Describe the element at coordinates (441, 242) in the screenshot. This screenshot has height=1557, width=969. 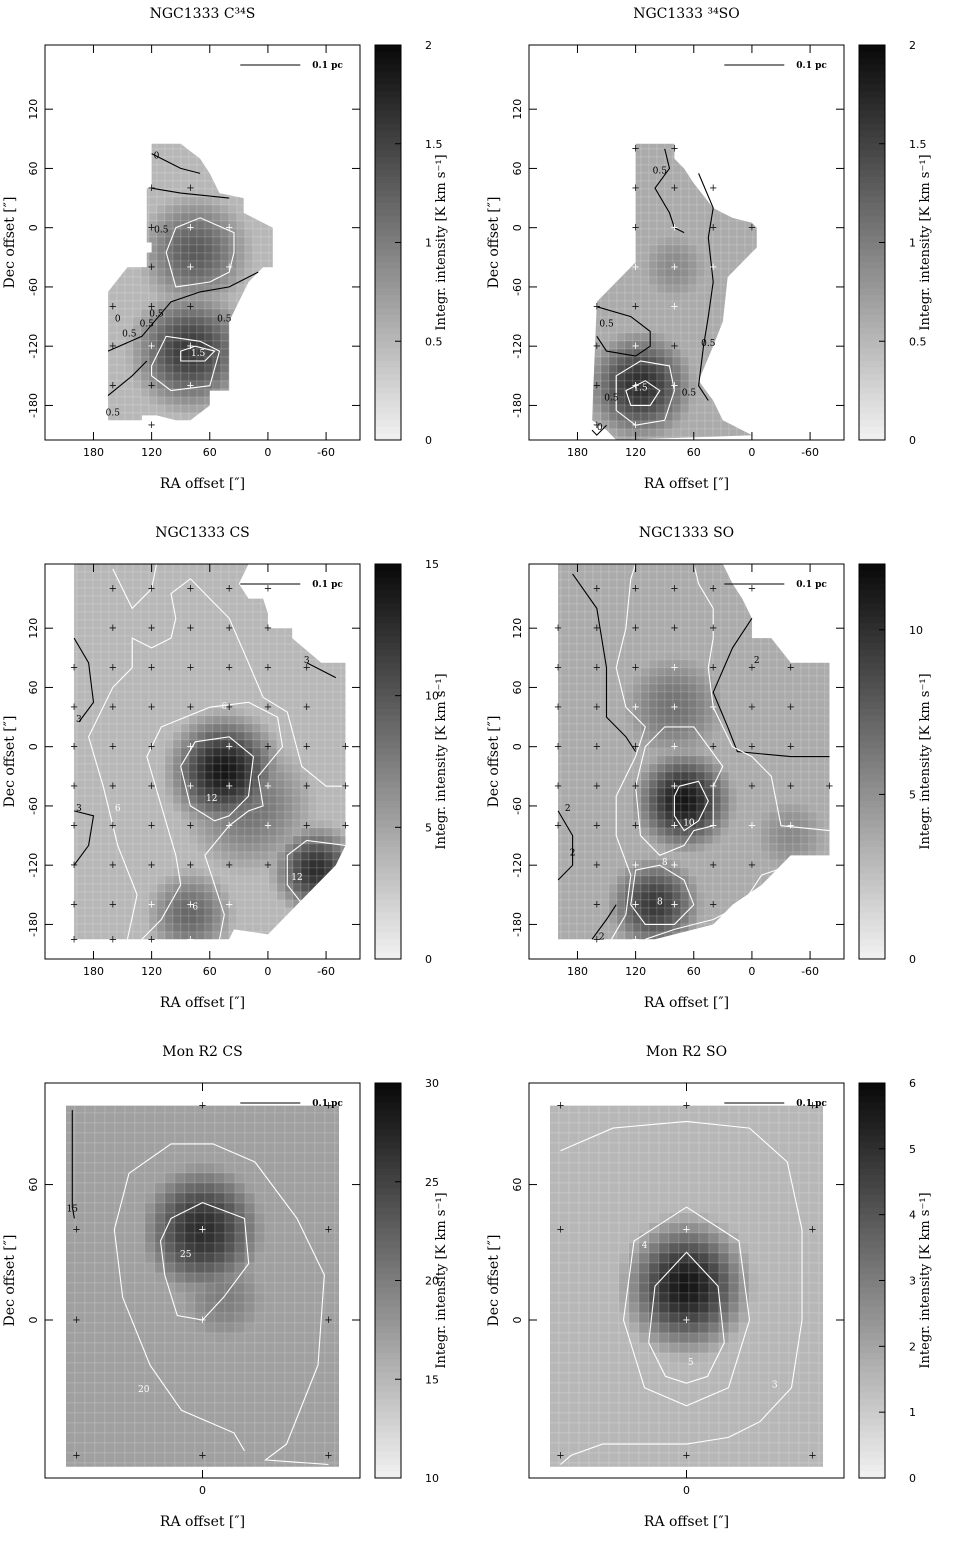
I see `colorbar-label: Integr. intensity [K km s⁻¹]` at that location.